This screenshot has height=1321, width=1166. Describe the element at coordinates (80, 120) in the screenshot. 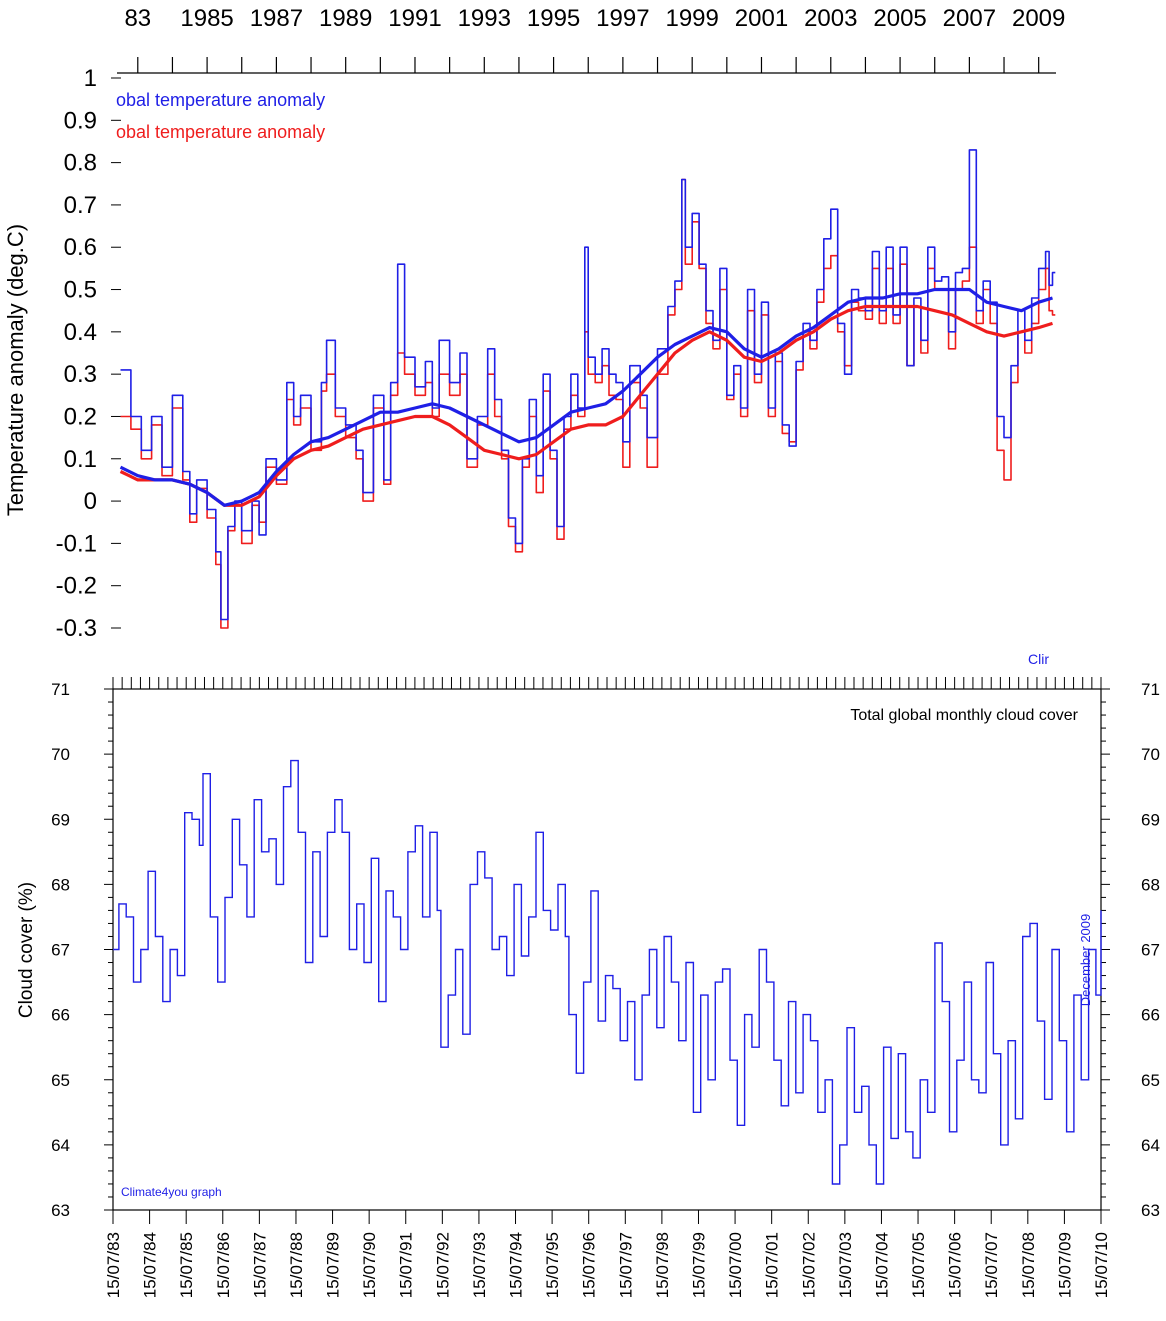

I see `upper-y-tick-label: 0.9` at that location.